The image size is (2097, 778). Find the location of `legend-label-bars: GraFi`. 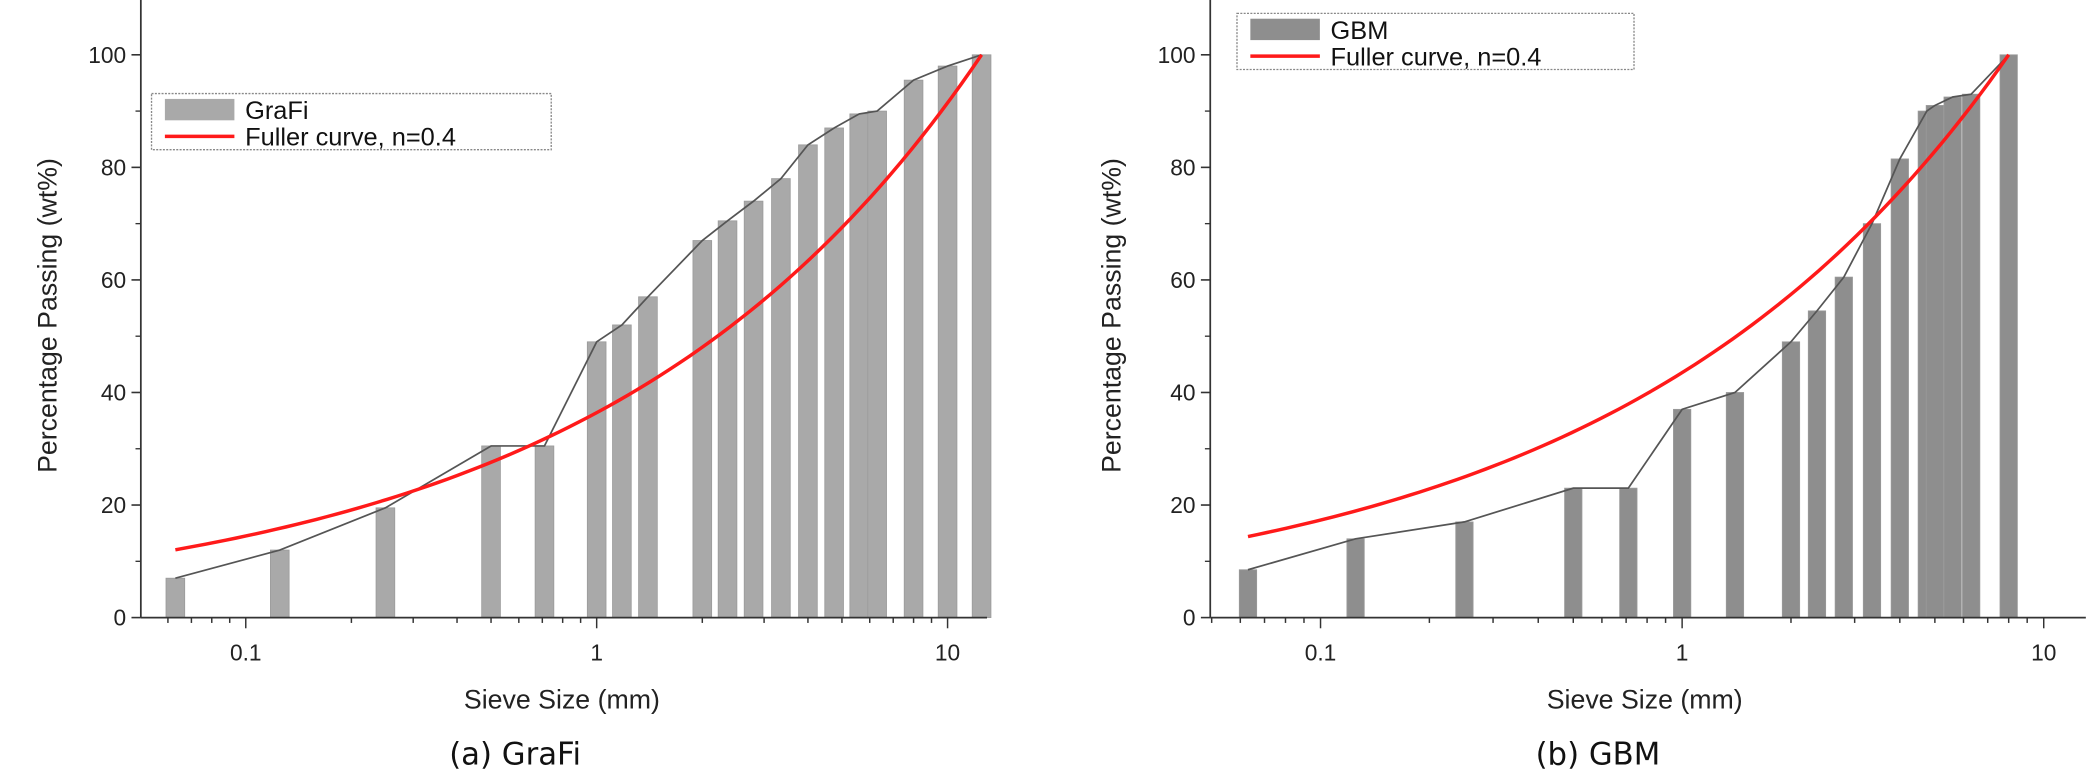

legend-label-bars: GraFi is located at coordinates (276, 111).